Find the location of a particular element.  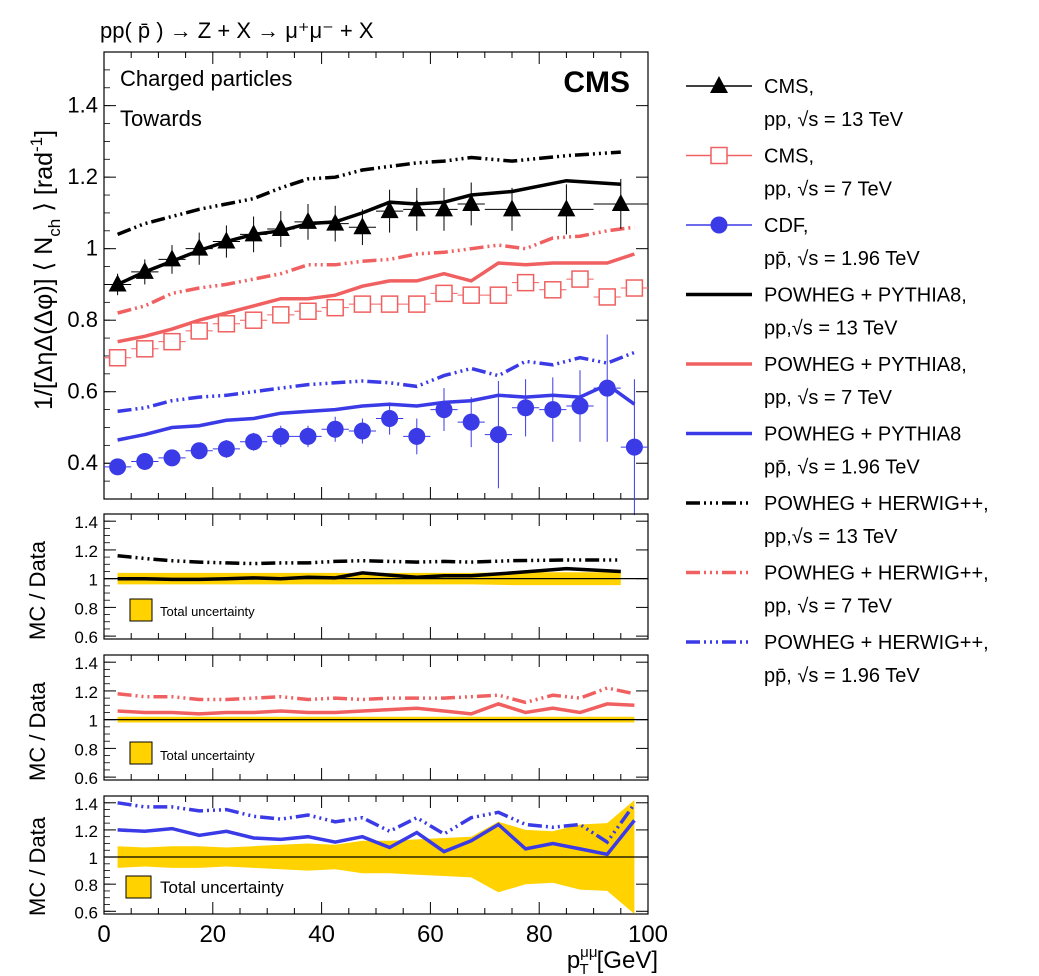

ratio-panel-13tev: 0.6 0.8 1 1.2 1.4 is located at coordinates (361, 580).